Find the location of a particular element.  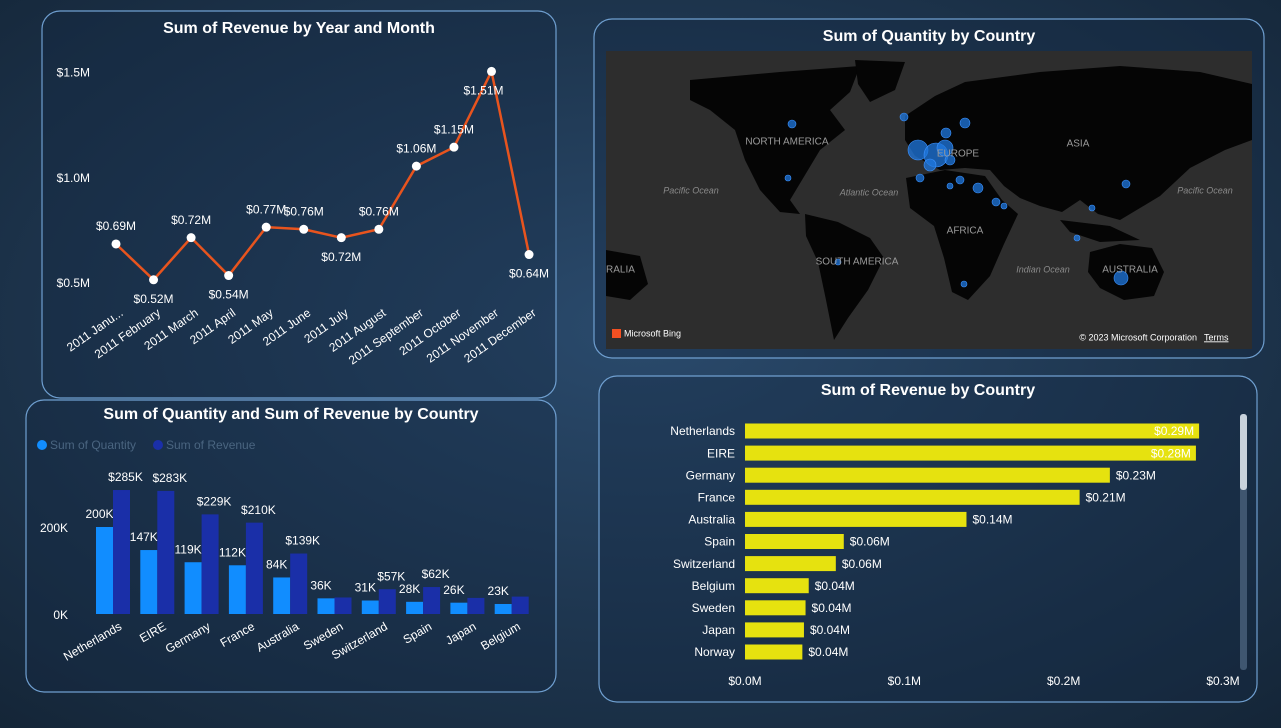

y-tick-label: Australia is located at coordinates (711, 520).